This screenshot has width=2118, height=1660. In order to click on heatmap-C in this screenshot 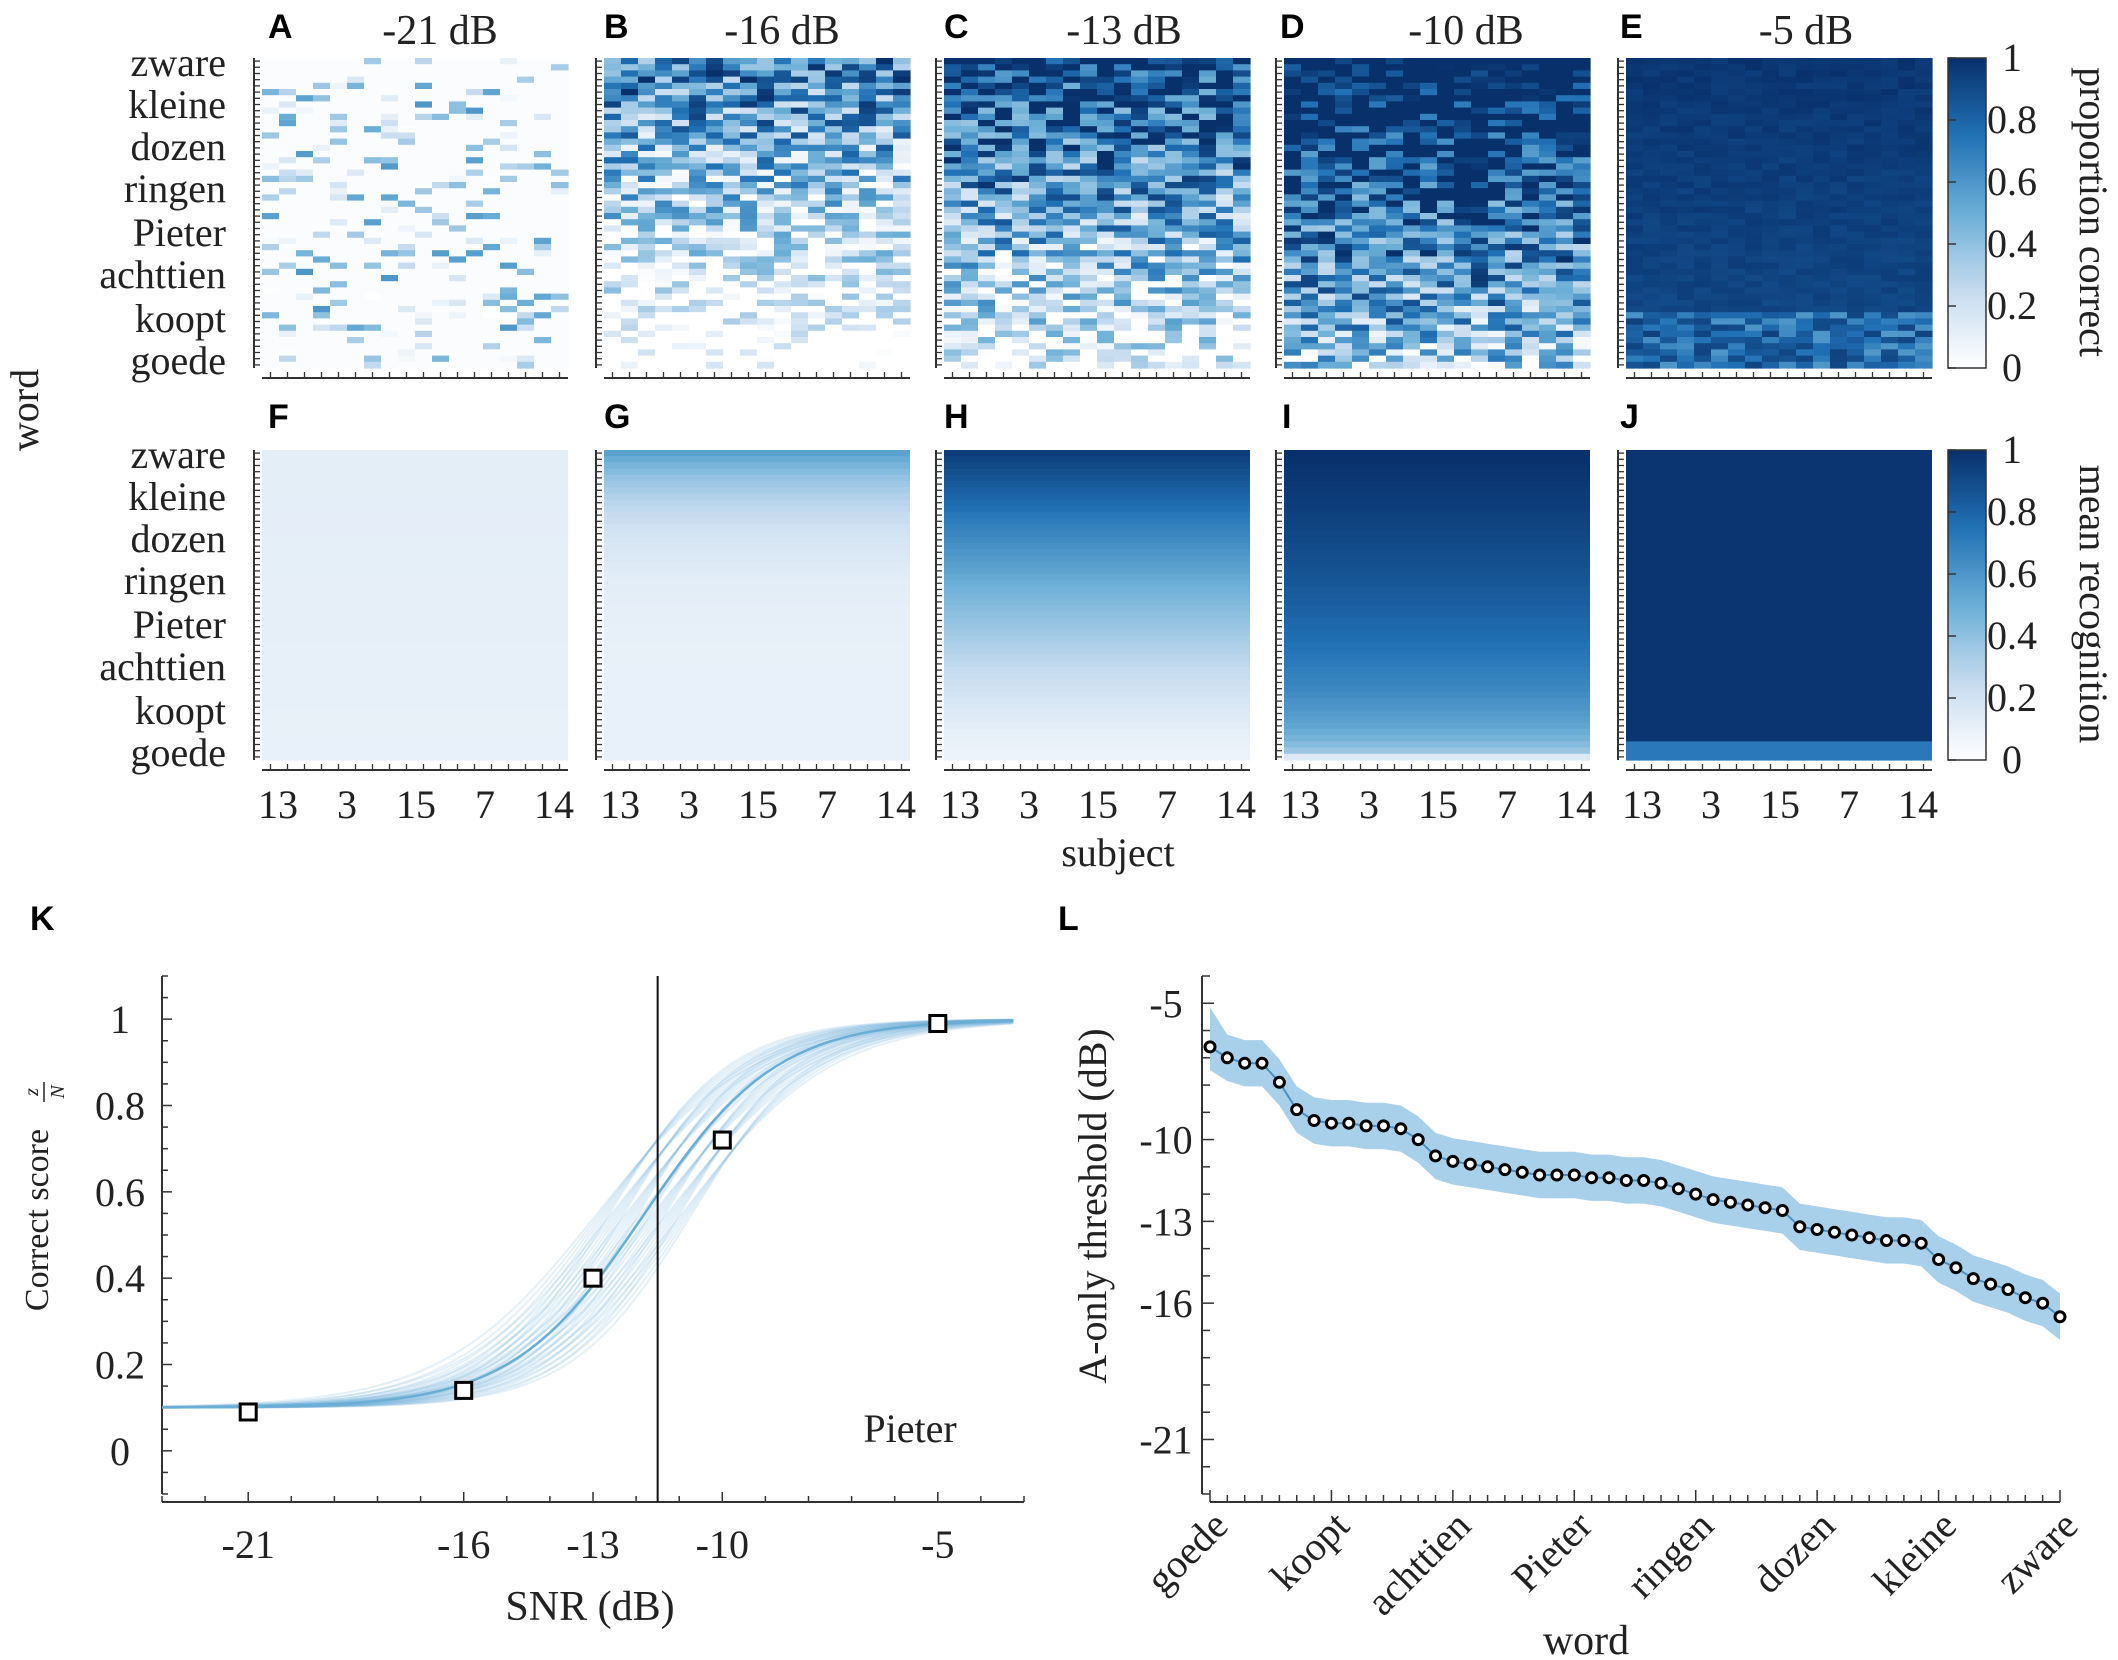, I will do `click(1097, 213)`.